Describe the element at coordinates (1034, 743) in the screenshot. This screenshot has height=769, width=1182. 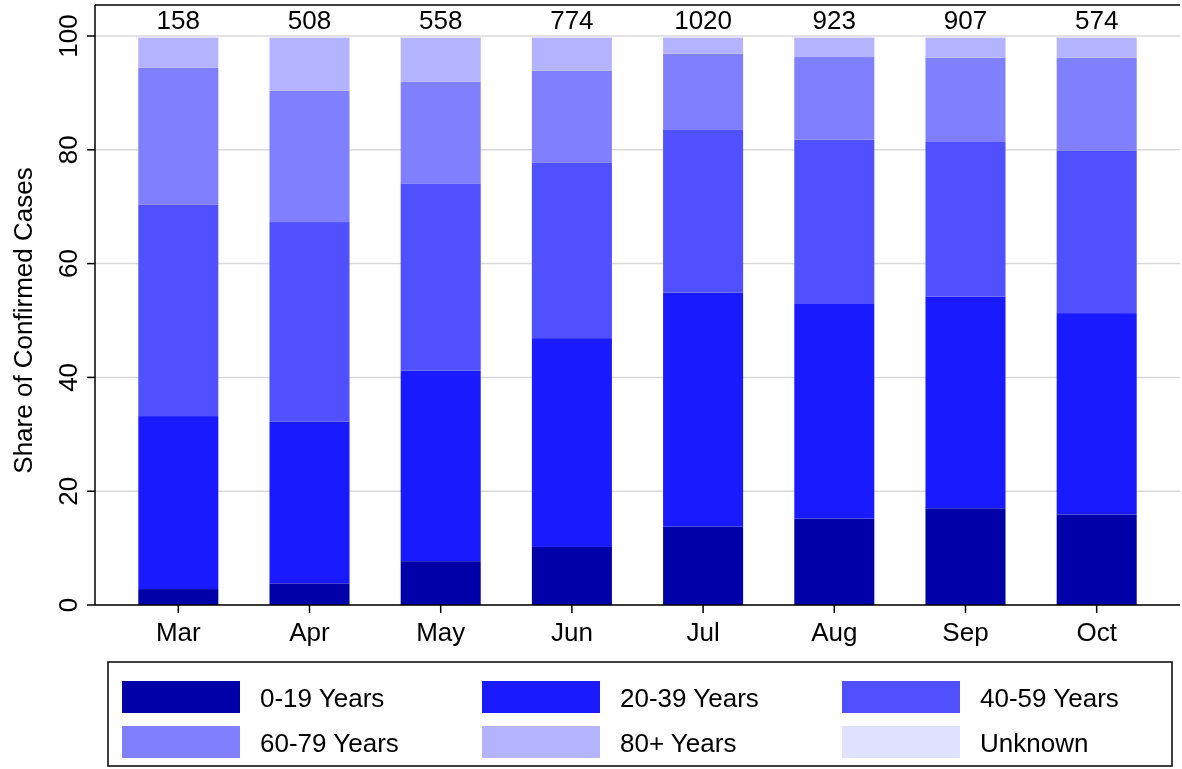
I see `legend-label: Unknown` at that location.